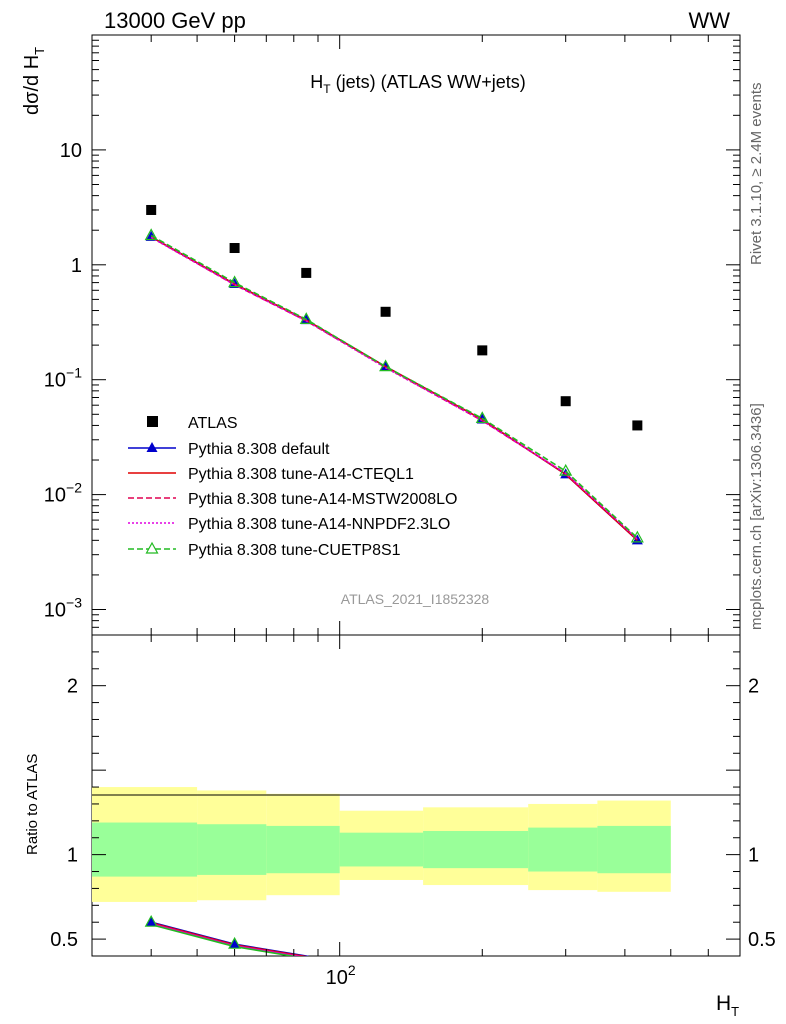 The height and width of the screenshot is (1024, 786). I want to click on y-tick-label: 10⁻², so click(63, 493).